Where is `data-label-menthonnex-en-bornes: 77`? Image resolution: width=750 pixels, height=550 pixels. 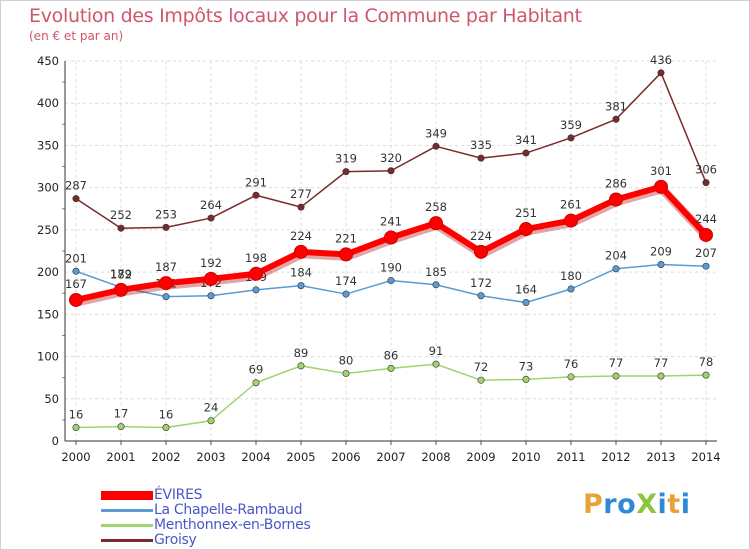
data-label-menthonnex-en-bornes: 77 is located at coordinates (616, 363).